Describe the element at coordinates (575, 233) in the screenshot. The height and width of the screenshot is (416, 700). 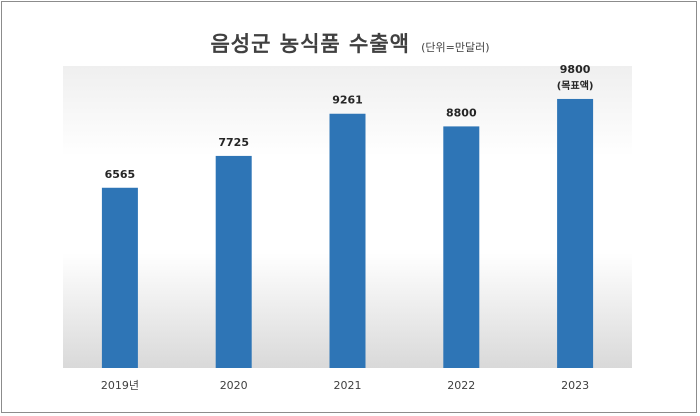
I see `bar-2023` at that location.